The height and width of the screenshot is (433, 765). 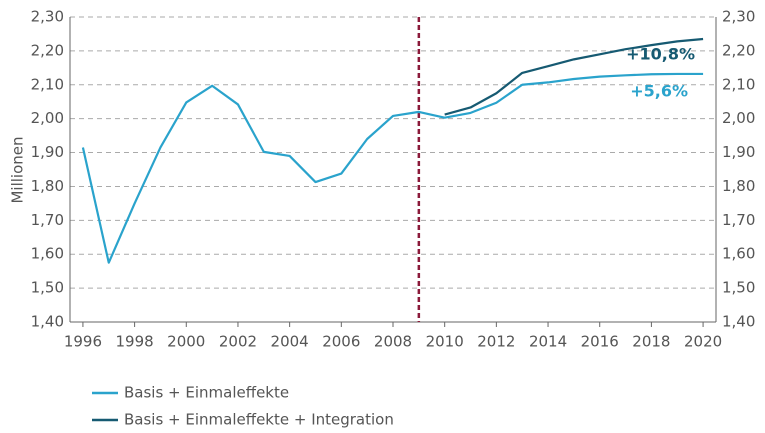 What do you see at coordinates (206, 393) in the screenshot?
I see `legend-label: Basis + Einmaleffekte` at bounding box center [206, 393].